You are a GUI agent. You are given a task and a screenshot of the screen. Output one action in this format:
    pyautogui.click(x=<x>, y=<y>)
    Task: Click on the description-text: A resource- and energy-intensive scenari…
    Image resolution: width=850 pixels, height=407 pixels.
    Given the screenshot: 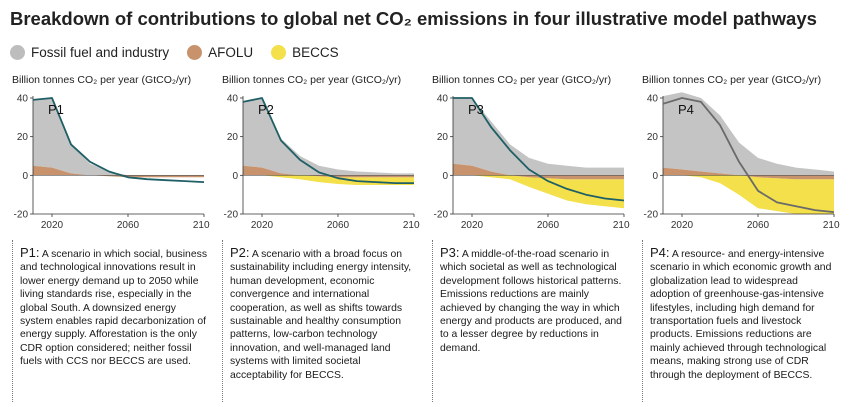 What is the action you would take?
    pyautogui.click(x=741, y=315)
    